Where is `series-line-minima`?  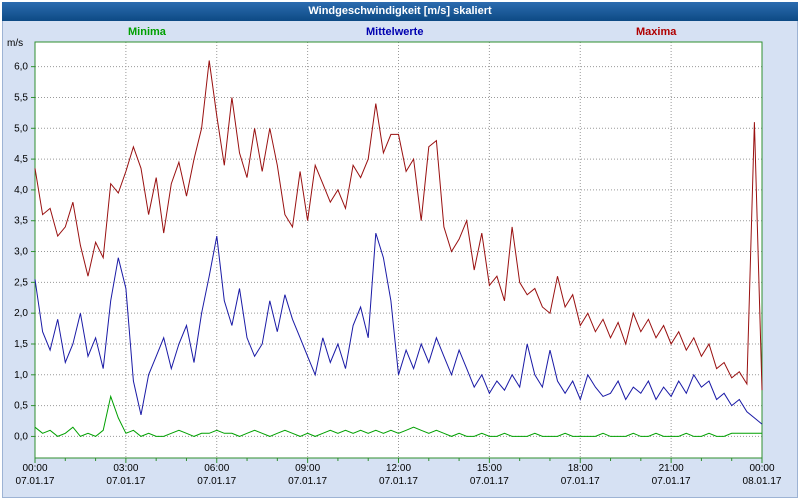 series-line-minima is located at coordinates (398, 416).